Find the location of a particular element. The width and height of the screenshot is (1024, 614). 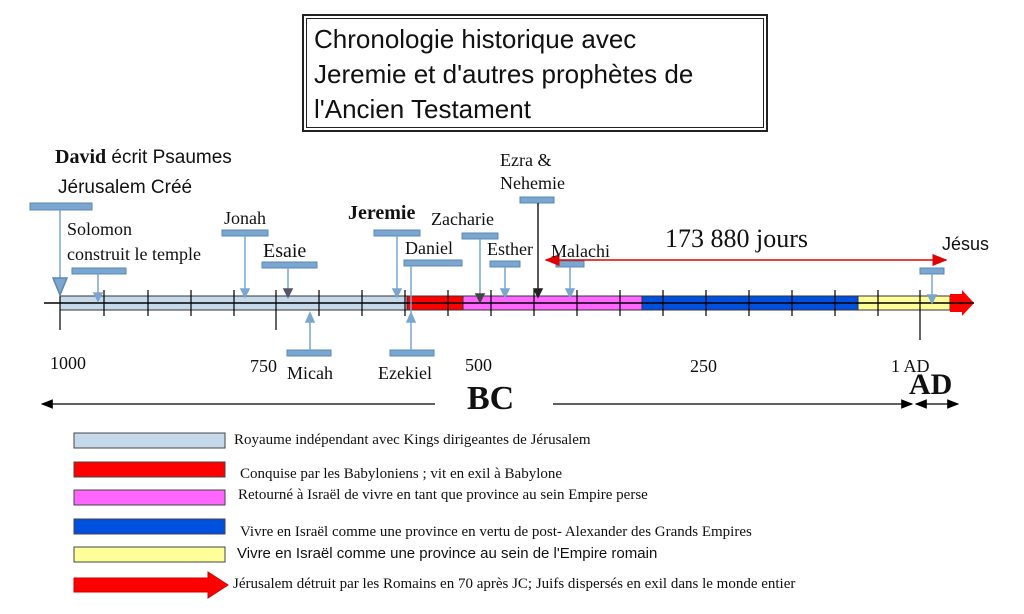

label-ezra: Ezra & is located at coordinates (526, 160).